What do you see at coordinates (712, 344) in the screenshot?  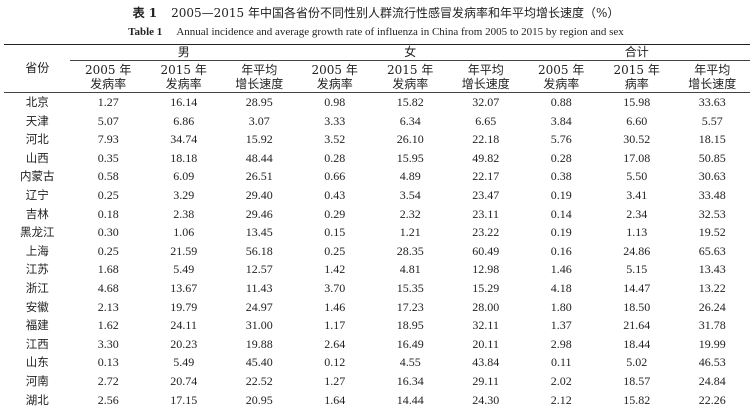 I see `value-cell: 19.99` at bounding box center [712, 344].